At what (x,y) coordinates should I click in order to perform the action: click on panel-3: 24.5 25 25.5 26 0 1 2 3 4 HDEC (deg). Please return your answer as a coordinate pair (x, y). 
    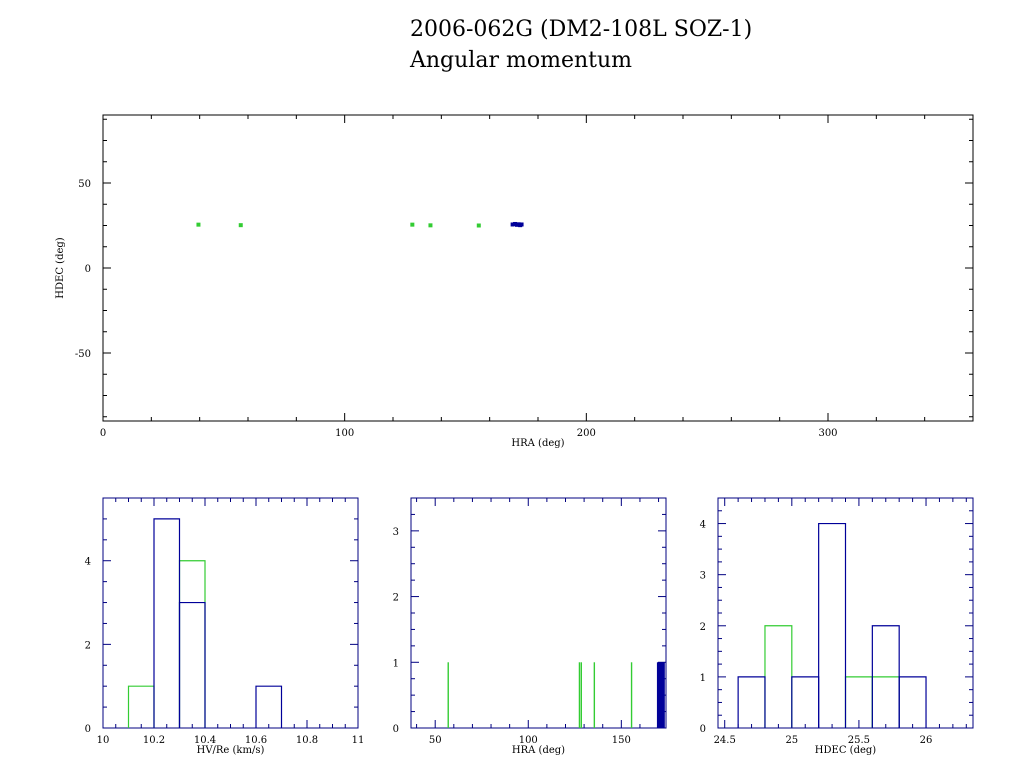
    Looking at the image, I should click on (837, 626).